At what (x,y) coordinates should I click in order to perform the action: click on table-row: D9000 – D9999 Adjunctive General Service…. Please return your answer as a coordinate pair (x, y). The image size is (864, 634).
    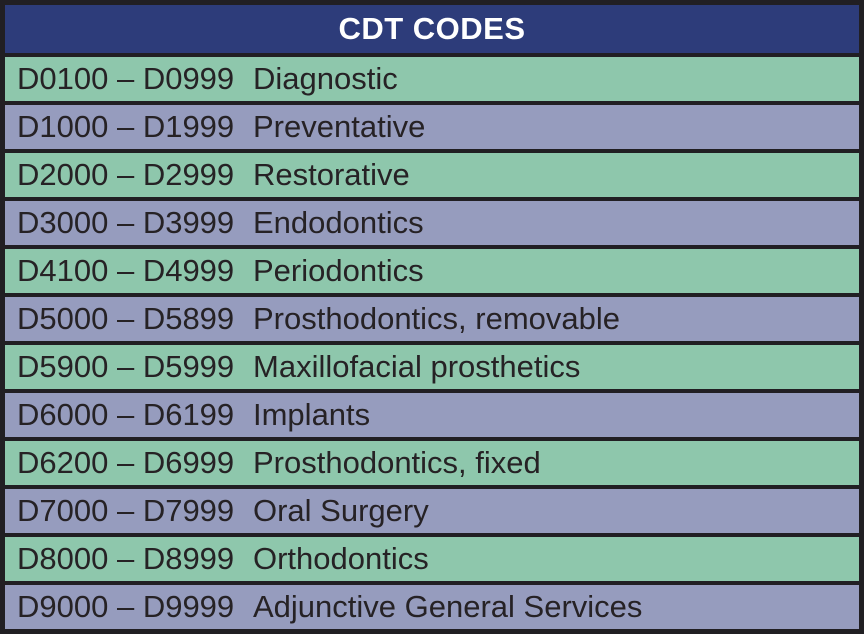
    Looking at the image, I should click on (432, 605).